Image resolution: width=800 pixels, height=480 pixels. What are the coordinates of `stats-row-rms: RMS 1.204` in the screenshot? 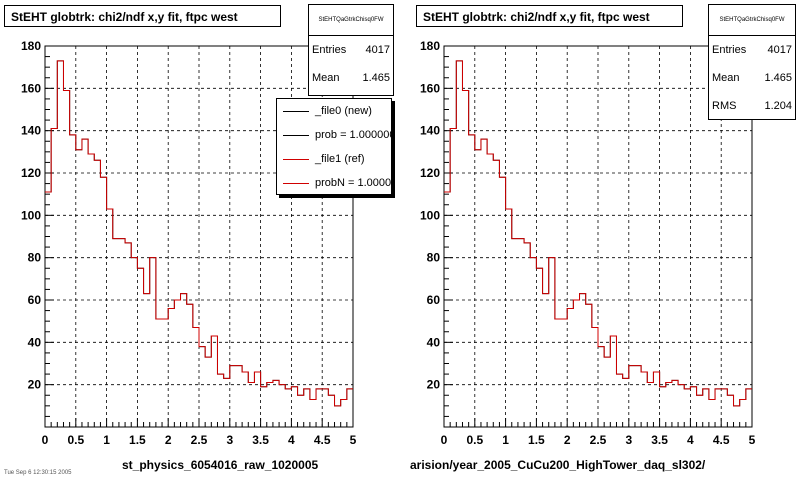 It's located at (752, 106).